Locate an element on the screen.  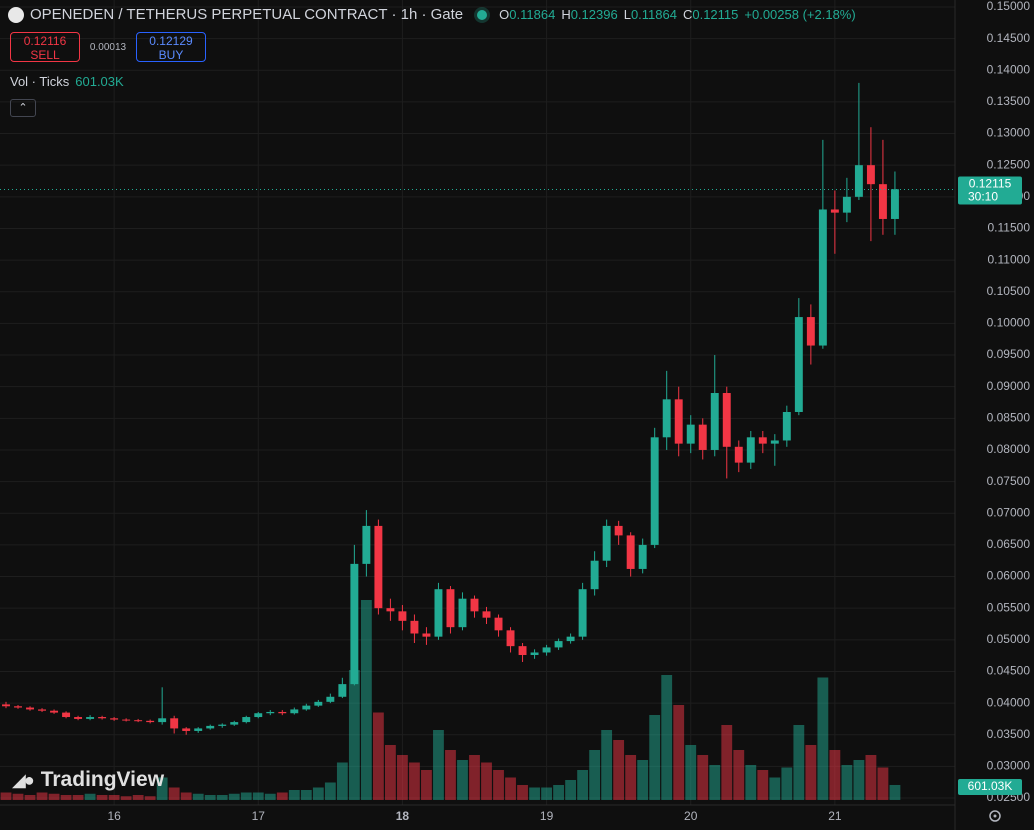
y-tick-label: 0.10000 is located at coordinates (1009, 323).